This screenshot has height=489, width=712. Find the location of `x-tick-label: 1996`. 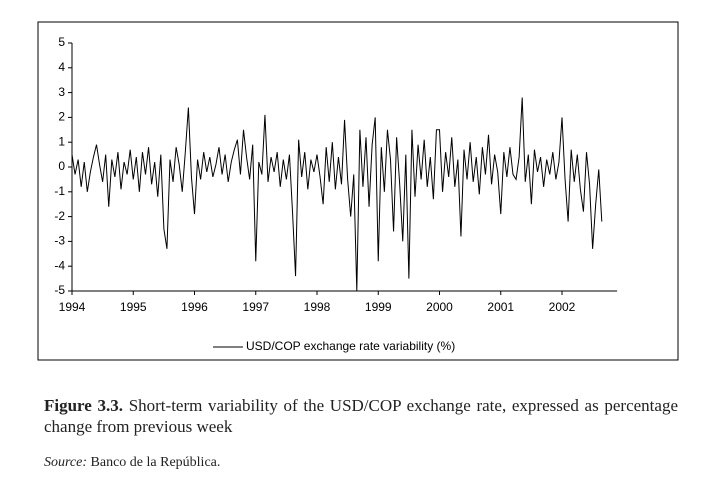

x-tick-label: 1996 is located at coordinates (194, 307).